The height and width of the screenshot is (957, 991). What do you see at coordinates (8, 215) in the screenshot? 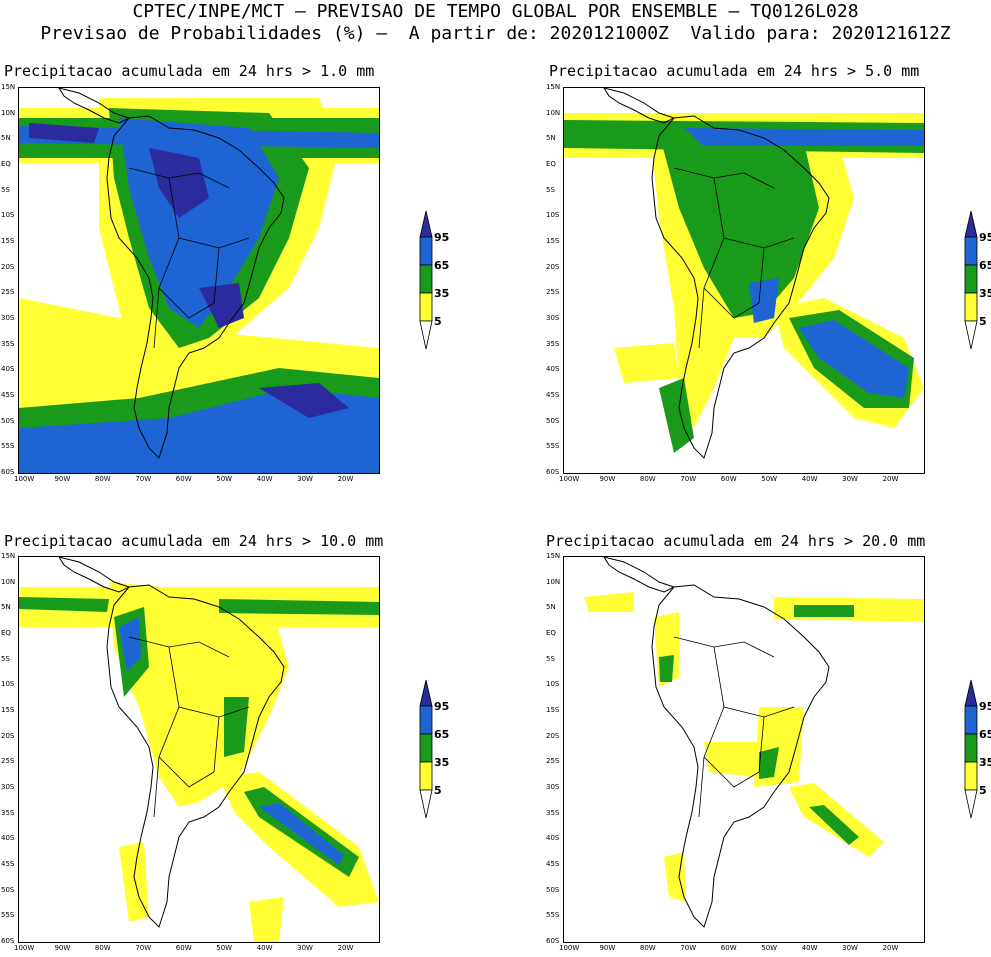
I see `lat-tick-label: 10S` at bounding box center [8, 215].